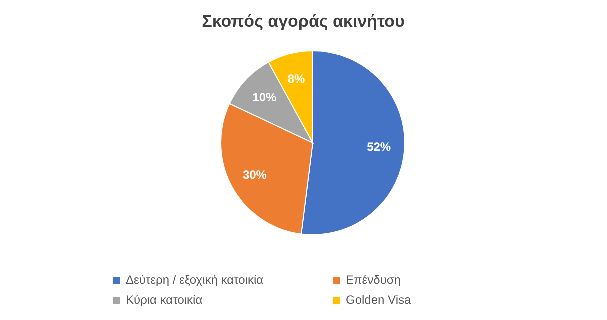 This screenshot has height=320, width=607. Describe the element at coordinates (379, 147) in the screenshot. I see `data-label: 52%` at that location.